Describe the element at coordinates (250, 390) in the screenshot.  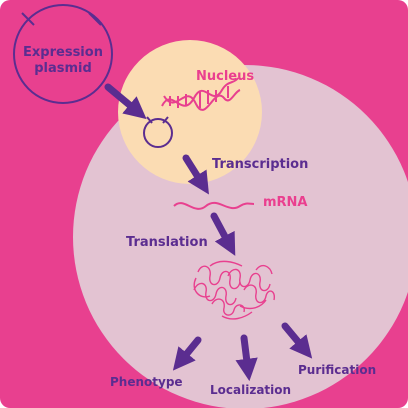
I see `outcome-localization: Localization` at that location.